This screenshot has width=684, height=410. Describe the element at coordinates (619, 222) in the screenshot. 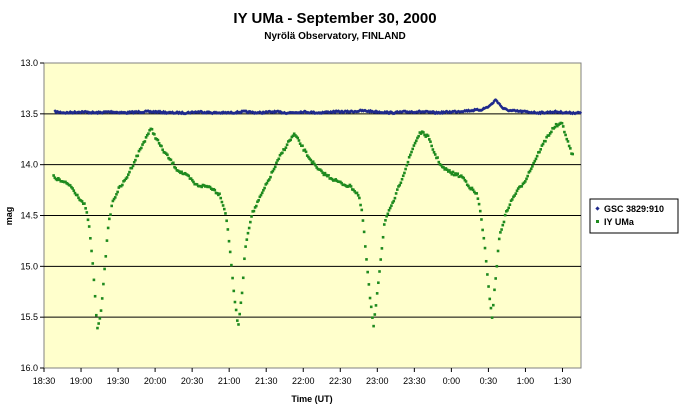

I see `legend-label-target: IY UMa` at that location.